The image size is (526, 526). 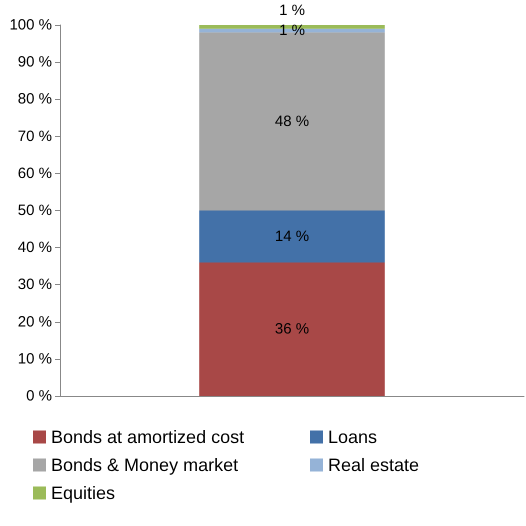 What do you see at coordinates (35, 210) in the screenshot?
I see `y-tick-label: 50 %` at bounding box center [35, 210].